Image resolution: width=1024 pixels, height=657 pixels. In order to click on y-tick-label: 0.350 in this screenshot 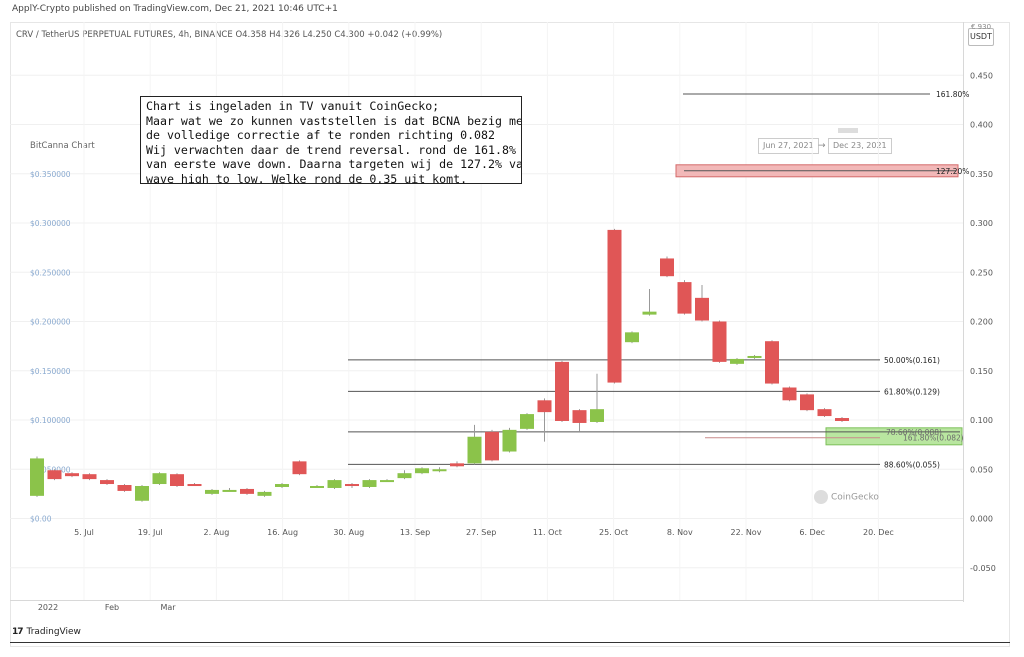, I will do `click(981, 174)`.